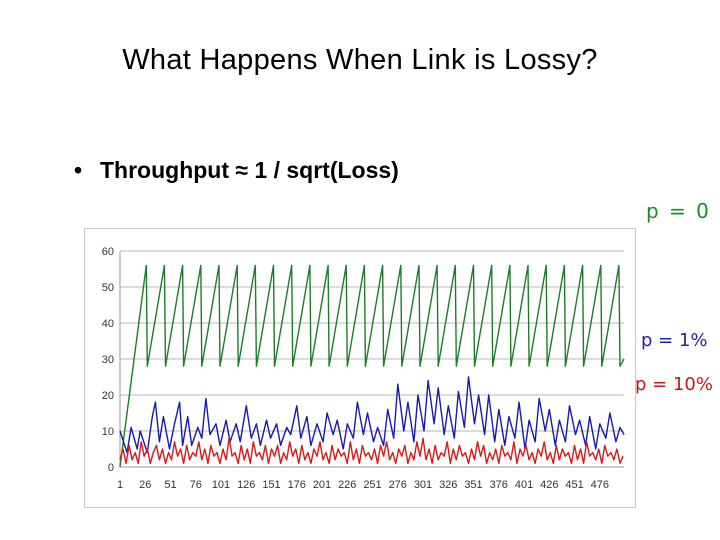 This screenshot has width=720, height=540. I want to click on x-tick-label: 101, so click(221, 485).